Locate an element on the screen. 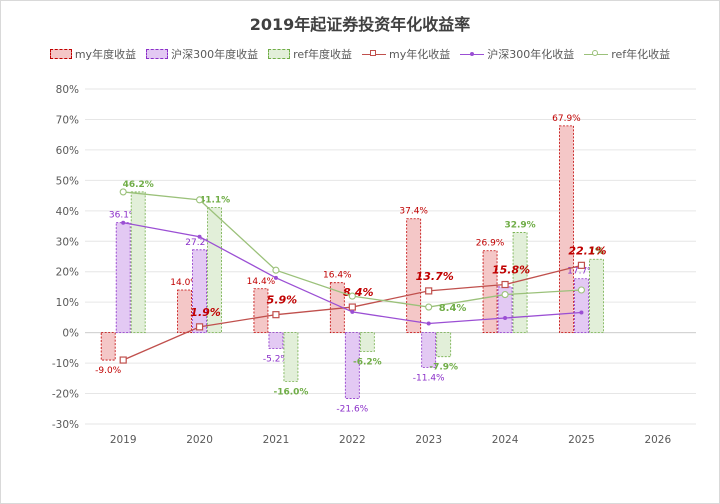 The width and height of the screenshot is (720, 504). line-data-label: 22.1% is located at coordinates (587, 250).